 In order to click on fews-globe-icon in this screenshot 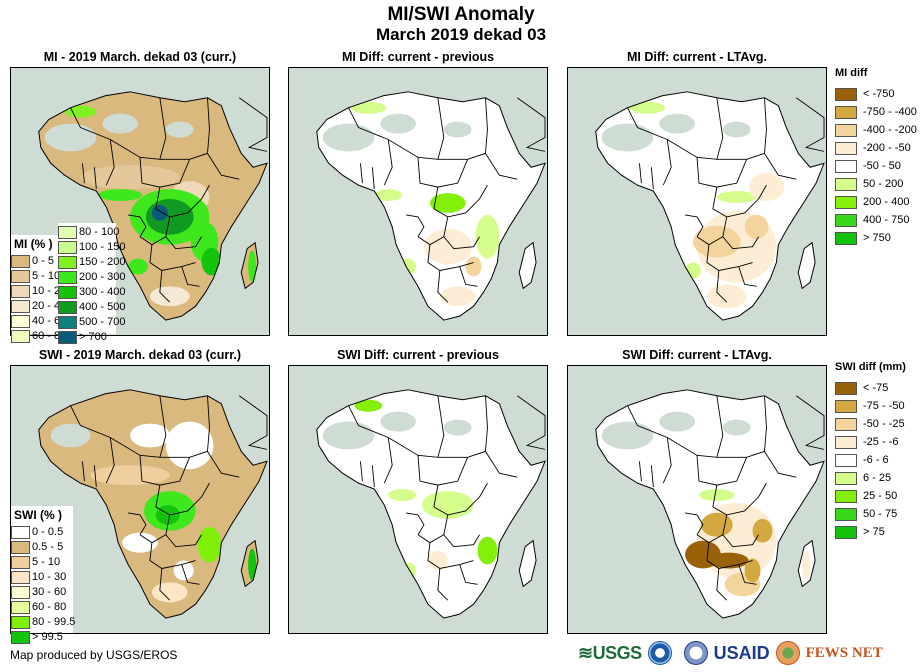, I will do `click(787, 653)`.